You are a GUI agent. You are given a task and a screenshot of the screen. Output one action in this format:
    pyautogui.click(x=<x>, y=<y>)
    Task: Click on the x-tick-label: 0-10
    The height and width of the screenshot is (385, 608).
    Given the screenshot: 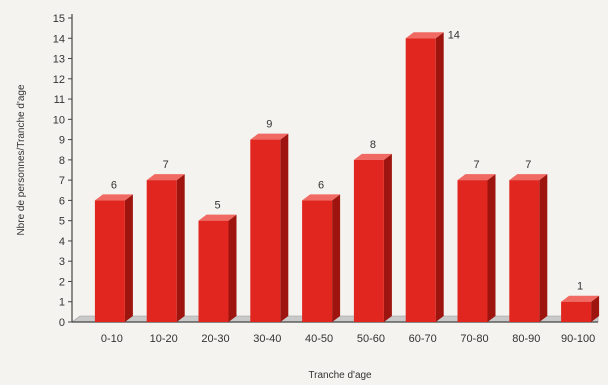 What is the action you would take?
    pyautogui.click(x=112, y=339)
    